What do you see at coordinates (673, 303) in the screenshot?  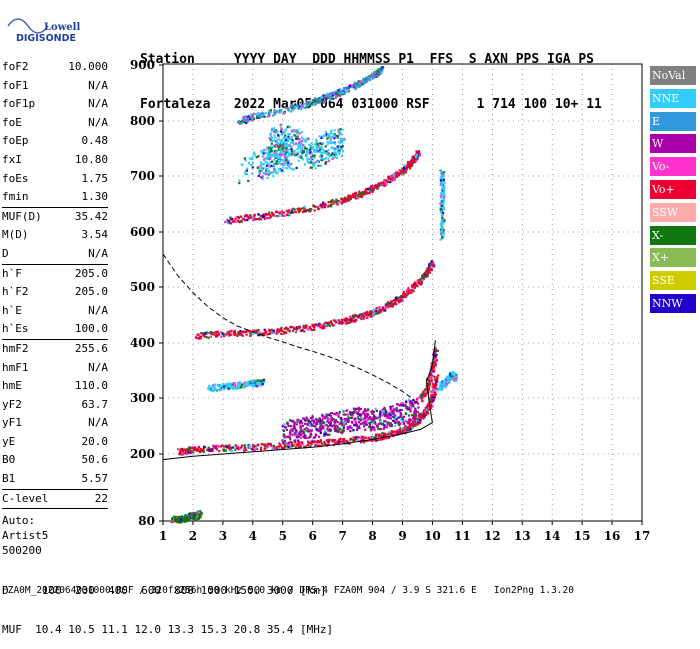 I see `legend-item-nnw: NNW` at bounding box center [673, 303].